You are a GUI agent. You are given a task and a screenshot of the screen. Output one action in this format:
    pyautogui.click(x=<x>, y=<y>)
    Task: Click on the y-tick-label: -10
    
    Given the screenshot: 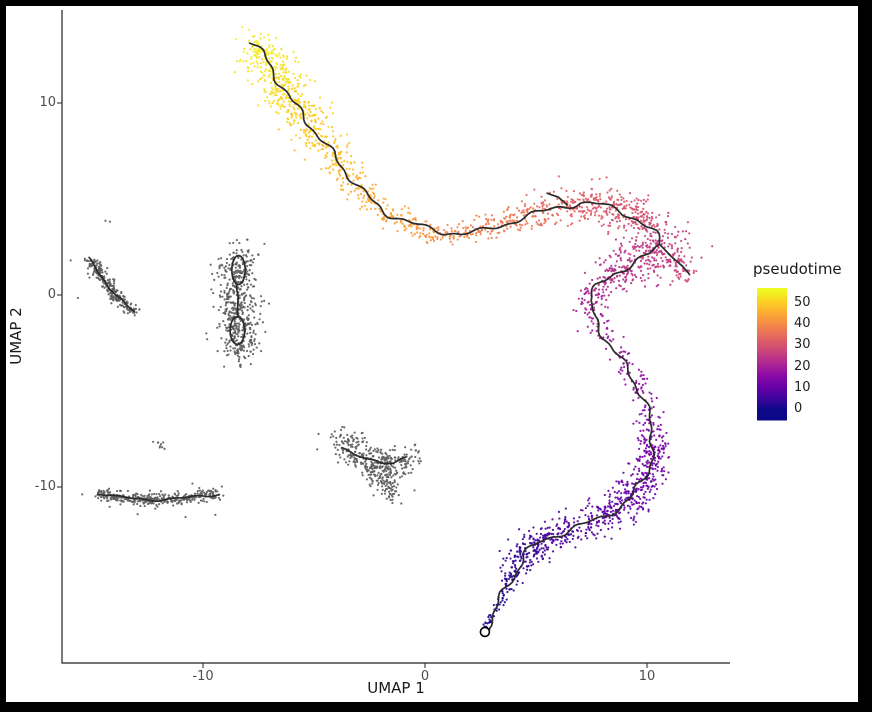 What is the action you would take?
    pyautogui.click(x=45, y=486)
    